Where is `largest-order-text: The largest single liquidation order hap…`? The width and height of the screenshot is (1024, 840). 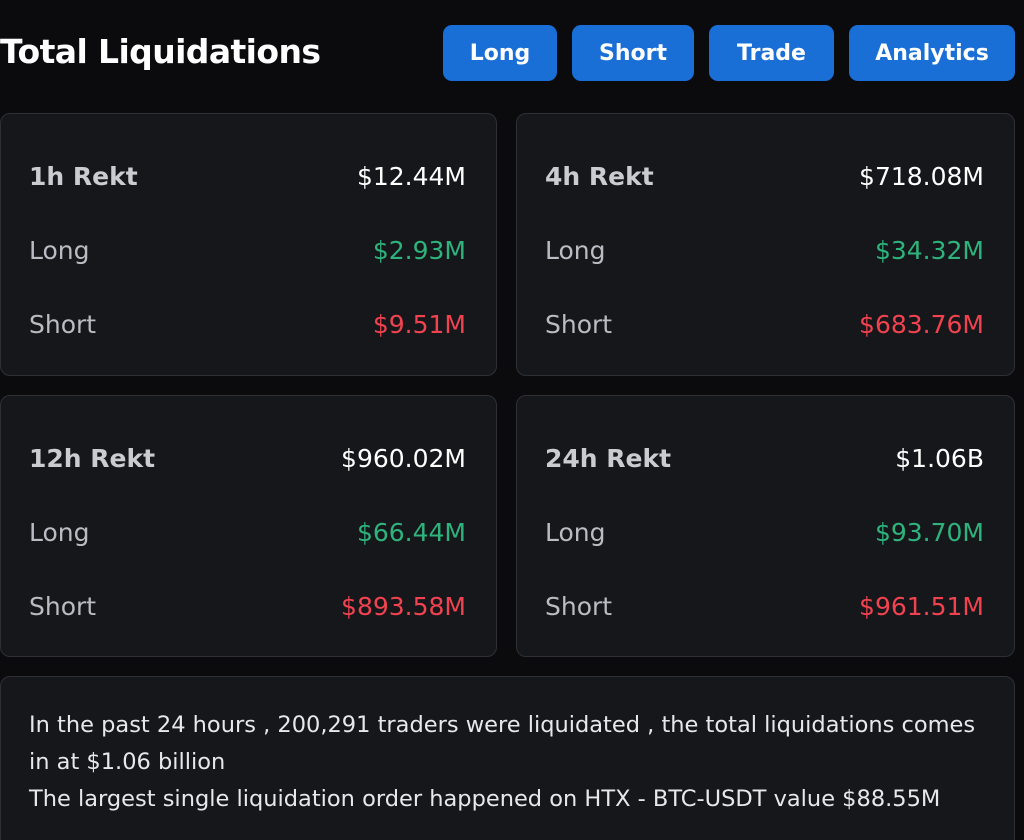 largest-order-text: The largest single liquidation order hap… is located at coordinates (485, 799).